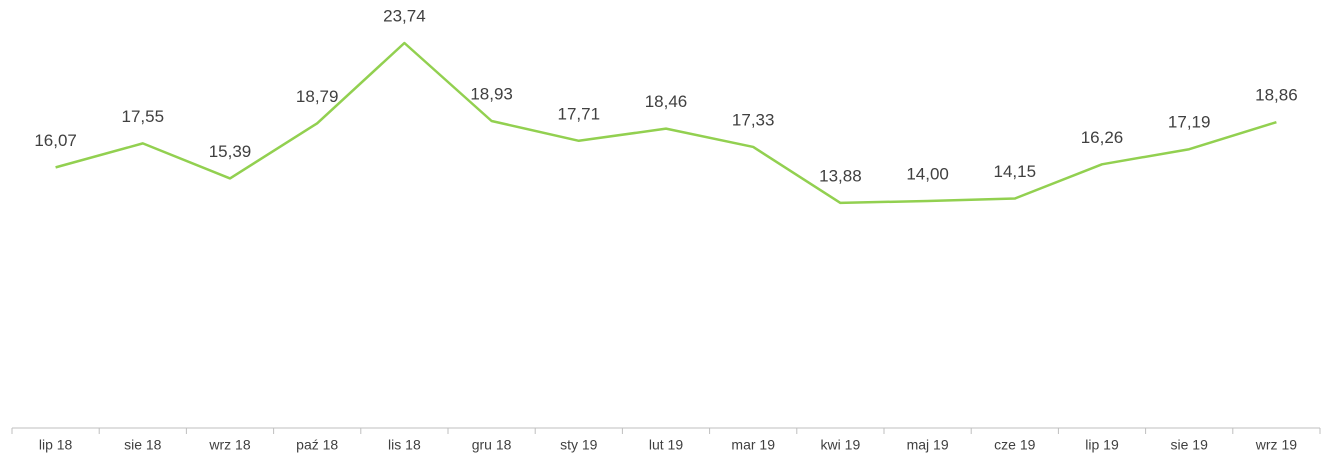 This screenshot has width=1324, height=456. I want to click on x-tick-label: wrz 18, so click(229, 445).